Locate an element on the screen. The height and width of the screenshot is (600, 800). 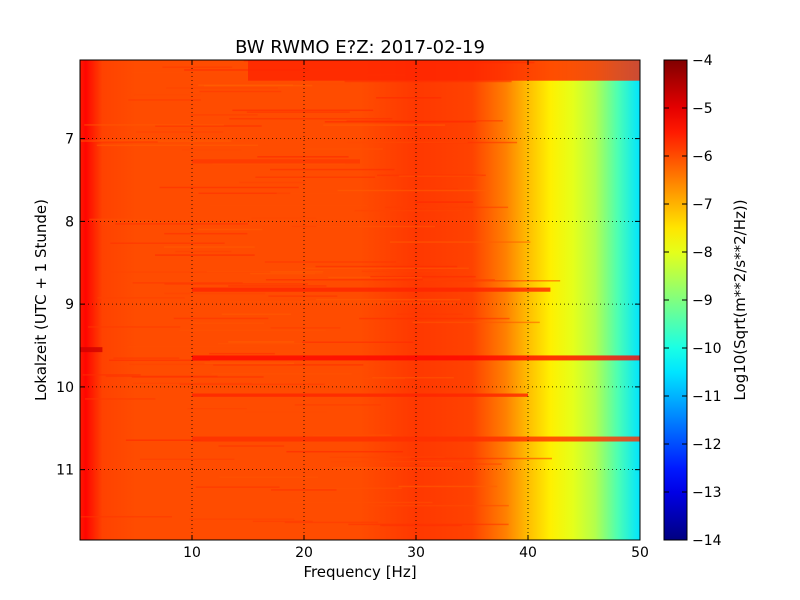
y-tick-label: 10 is located at coordinates (65, 388).